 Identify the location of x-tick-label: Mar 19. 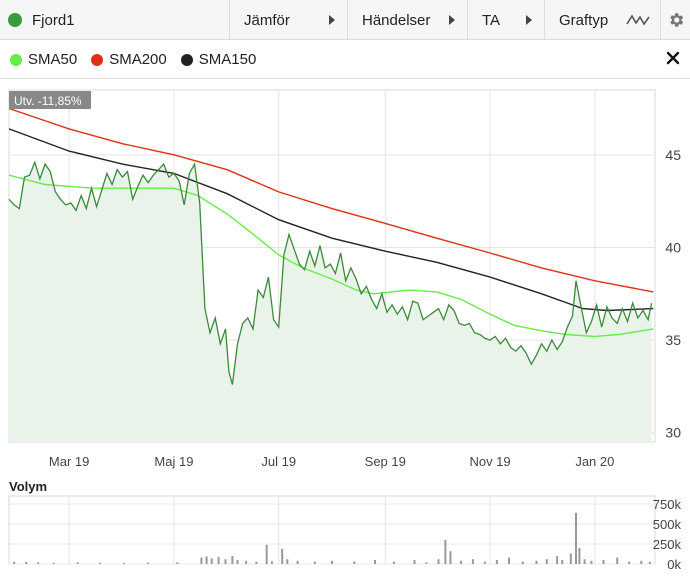
(69, 461).